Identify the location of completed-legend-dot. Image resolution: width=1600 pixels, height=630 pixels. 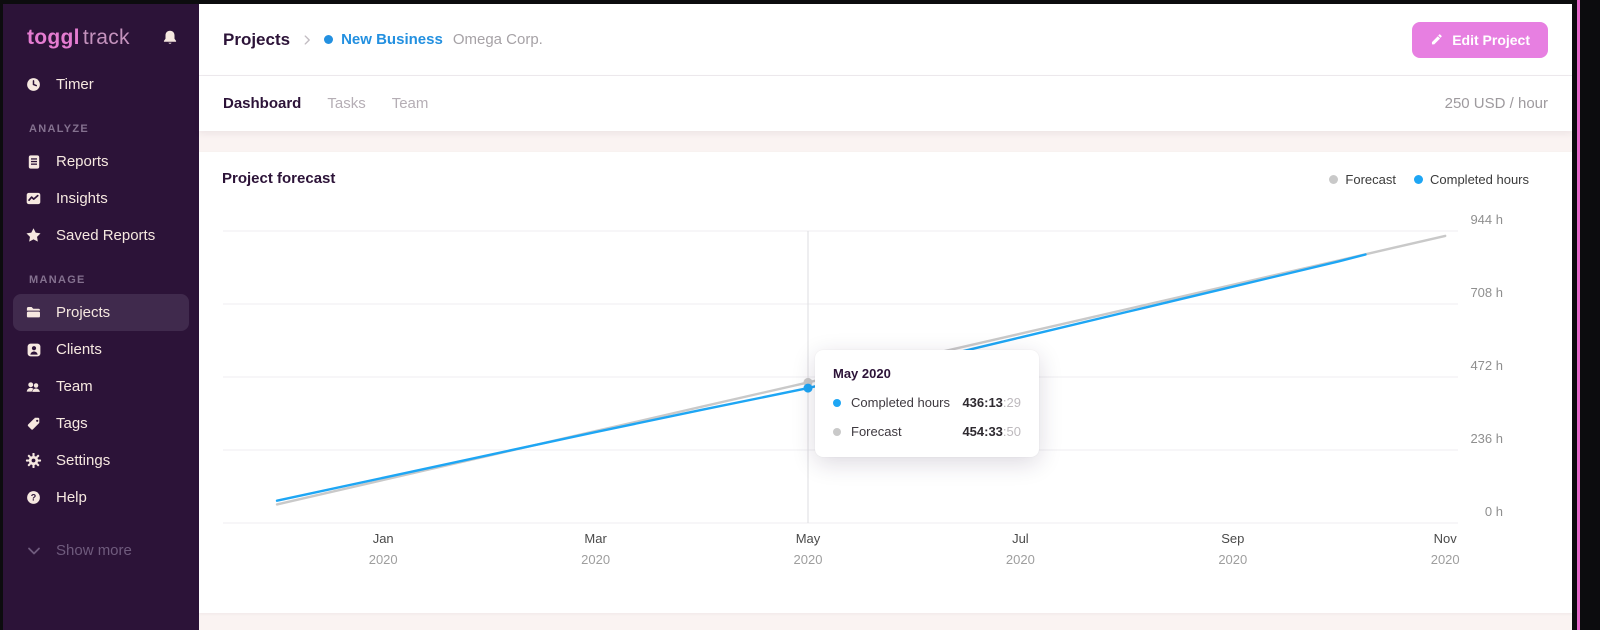
(1418, 179).